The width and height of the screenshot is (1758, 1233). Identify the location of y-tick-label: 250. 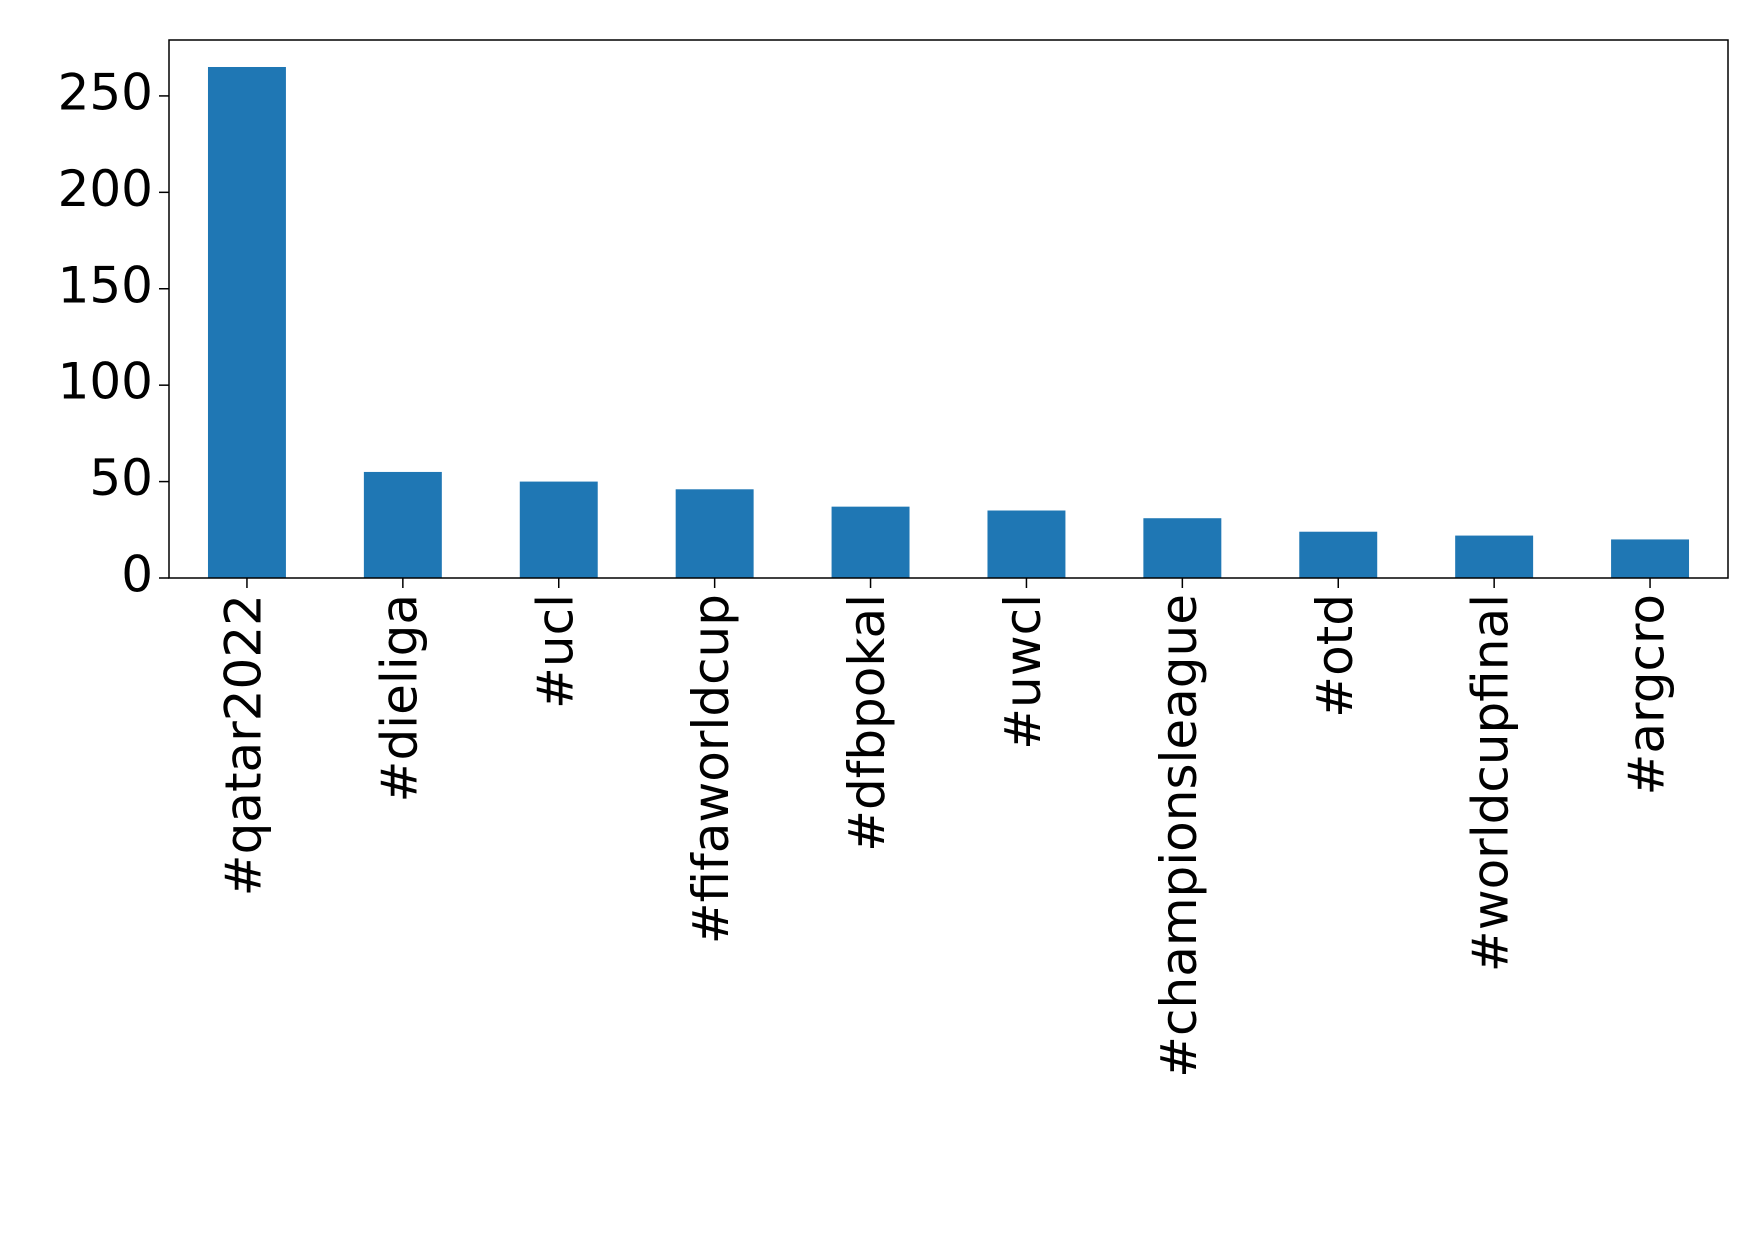
(105, 92).